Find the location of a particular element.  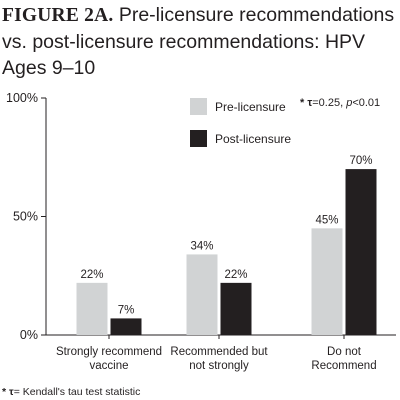

x-tick-label: Recommend is located at coordinates (343, 366).